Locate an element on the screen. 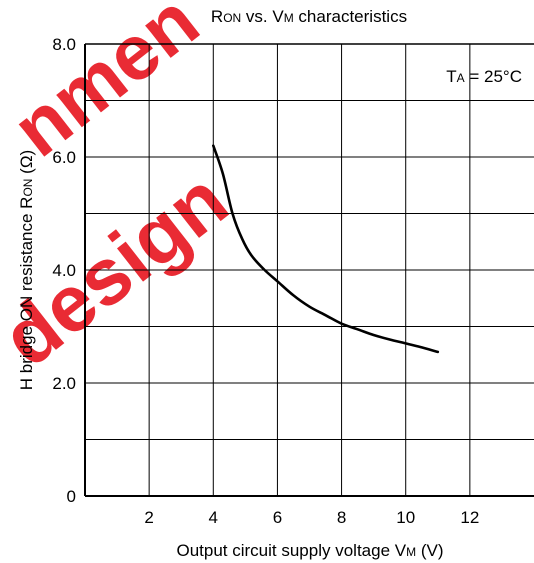 The width and height of the screenshot is (534, 563). x-tick-label: 6 is located at coordinates (277, 517).